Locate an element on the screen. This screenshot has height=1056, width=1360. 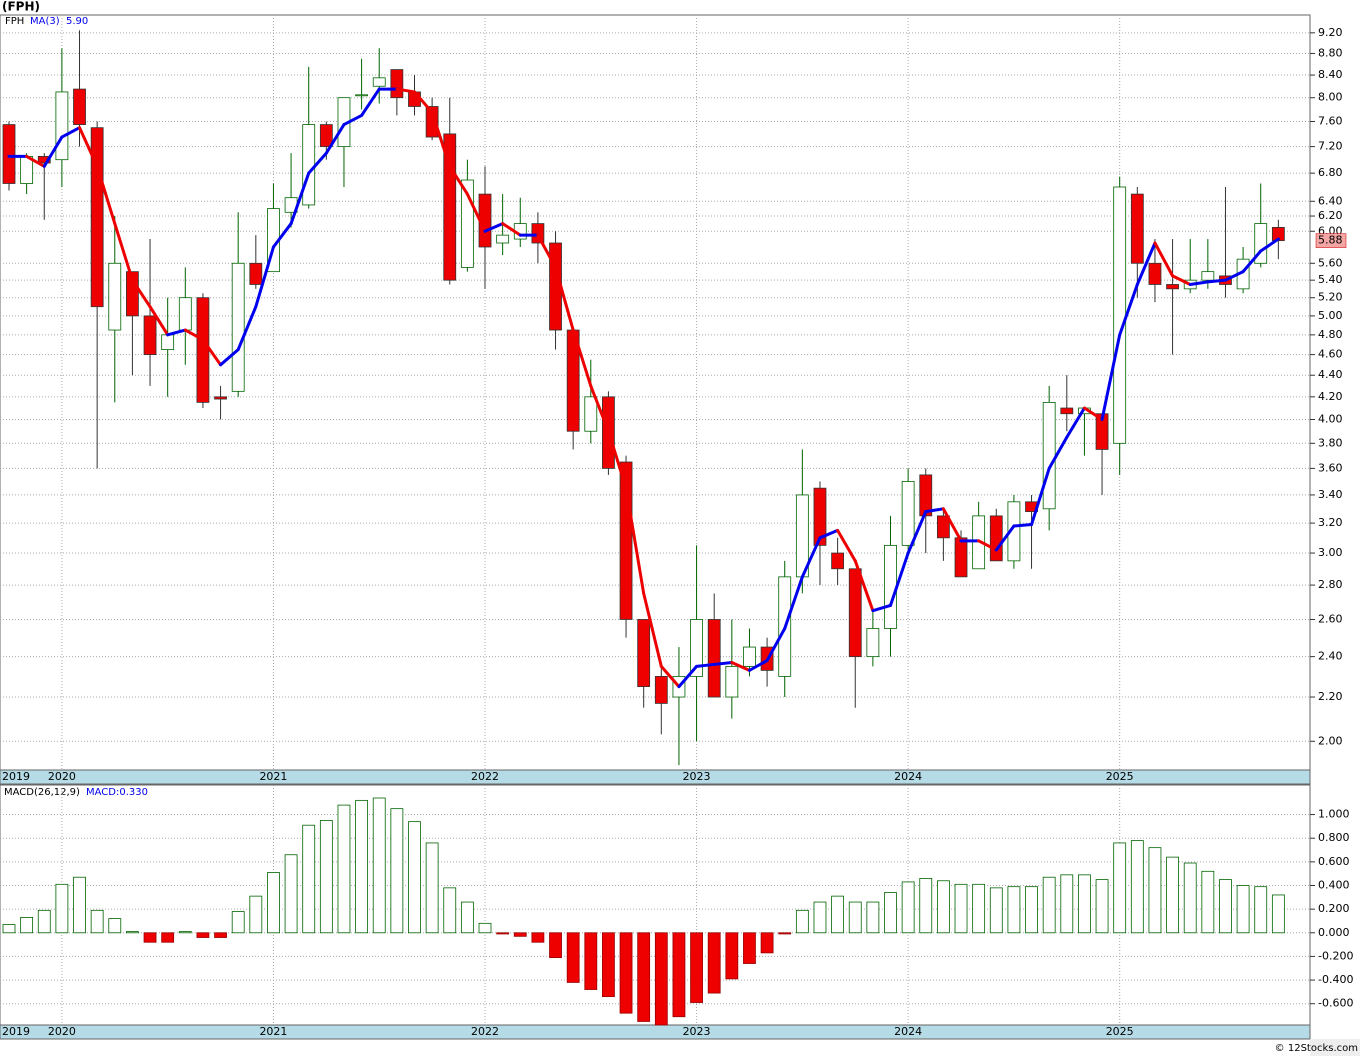
footer-bg is located at coordinates (1335, 1047).